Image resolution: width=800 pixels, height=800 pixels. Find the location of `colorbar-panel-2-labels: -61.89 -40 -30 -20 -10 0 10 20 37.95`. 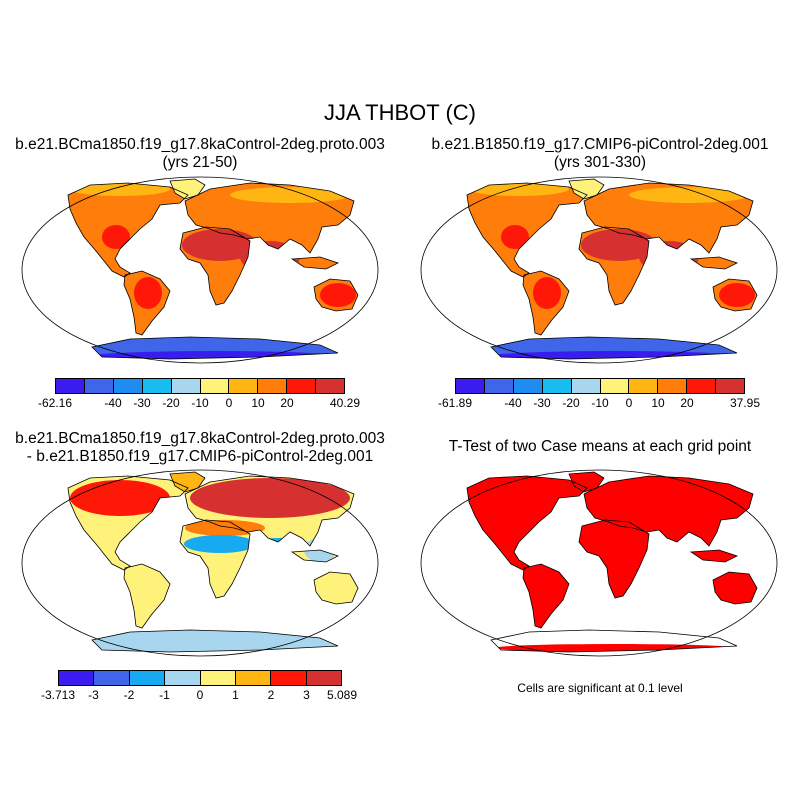

colorbar-panel-2-labels: -61.89 -40 -30 -20 -10 0 10 20 37.95 is located at coordinates (599, 402).